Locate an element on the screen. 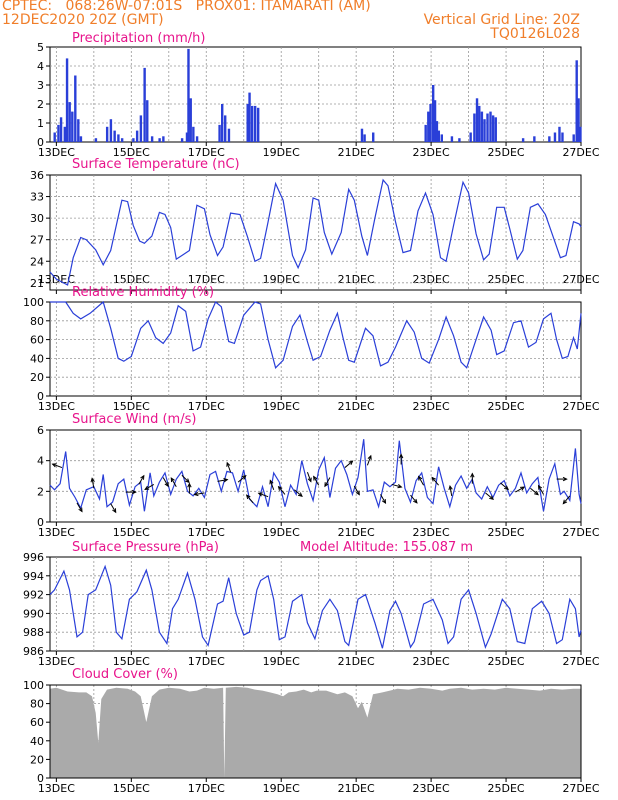 This screenshot has height=800, width=618. panel-surface-pressure-title: Surface Pressure (hPa) is located at coordinates (145, 547).